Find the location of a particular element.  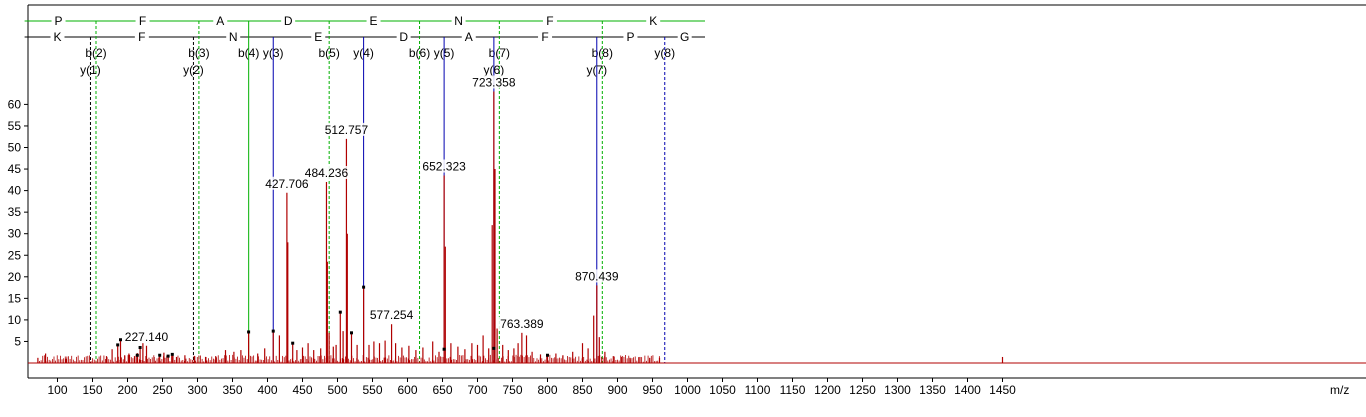

x-tick-label: 1300 is located at coordinates (897, 390).